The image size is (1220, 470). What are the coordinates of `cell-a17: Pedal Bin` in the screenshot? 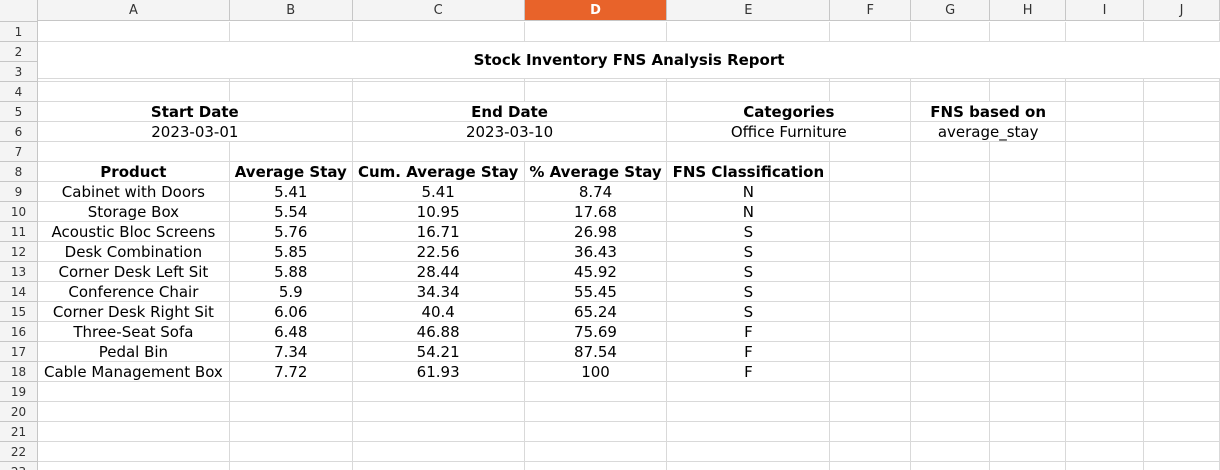 It's located at (133, 352).